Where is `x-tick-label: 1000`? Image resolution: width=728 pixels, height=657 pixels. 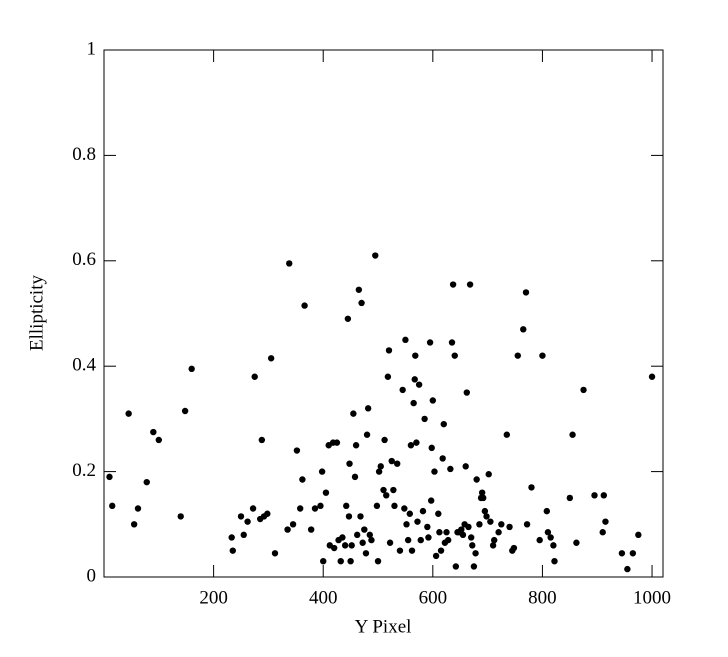 x-tick-label: 1000 is located at coordinates (652, 597).